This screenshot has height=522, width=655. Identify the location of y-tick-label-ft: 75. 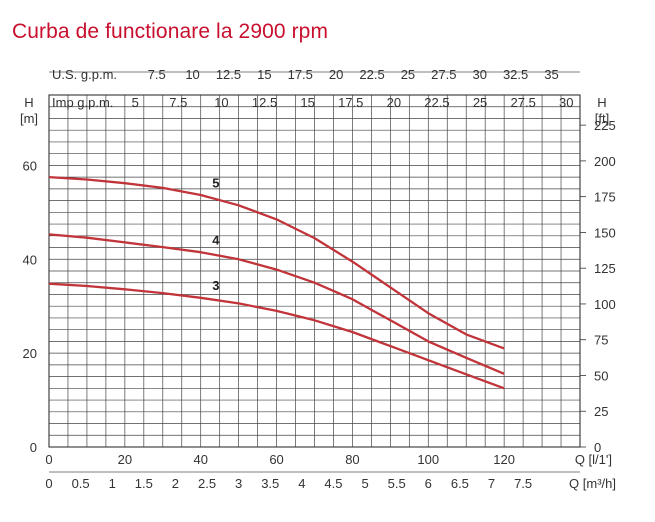
(601, 340).